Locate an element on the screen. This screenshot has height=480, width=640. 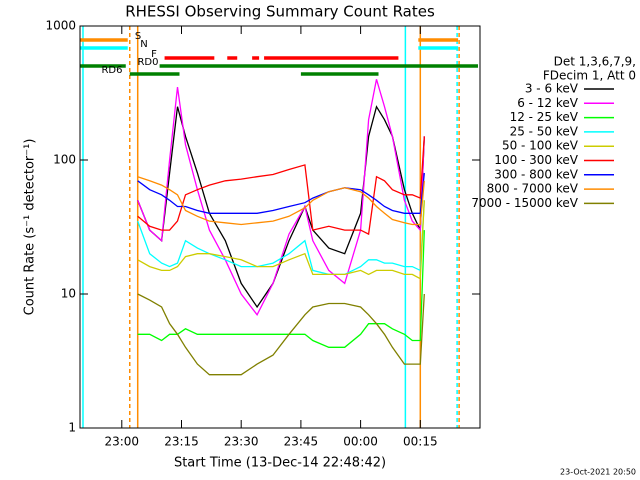
flag-label: S is located at coordinates (138, 36).